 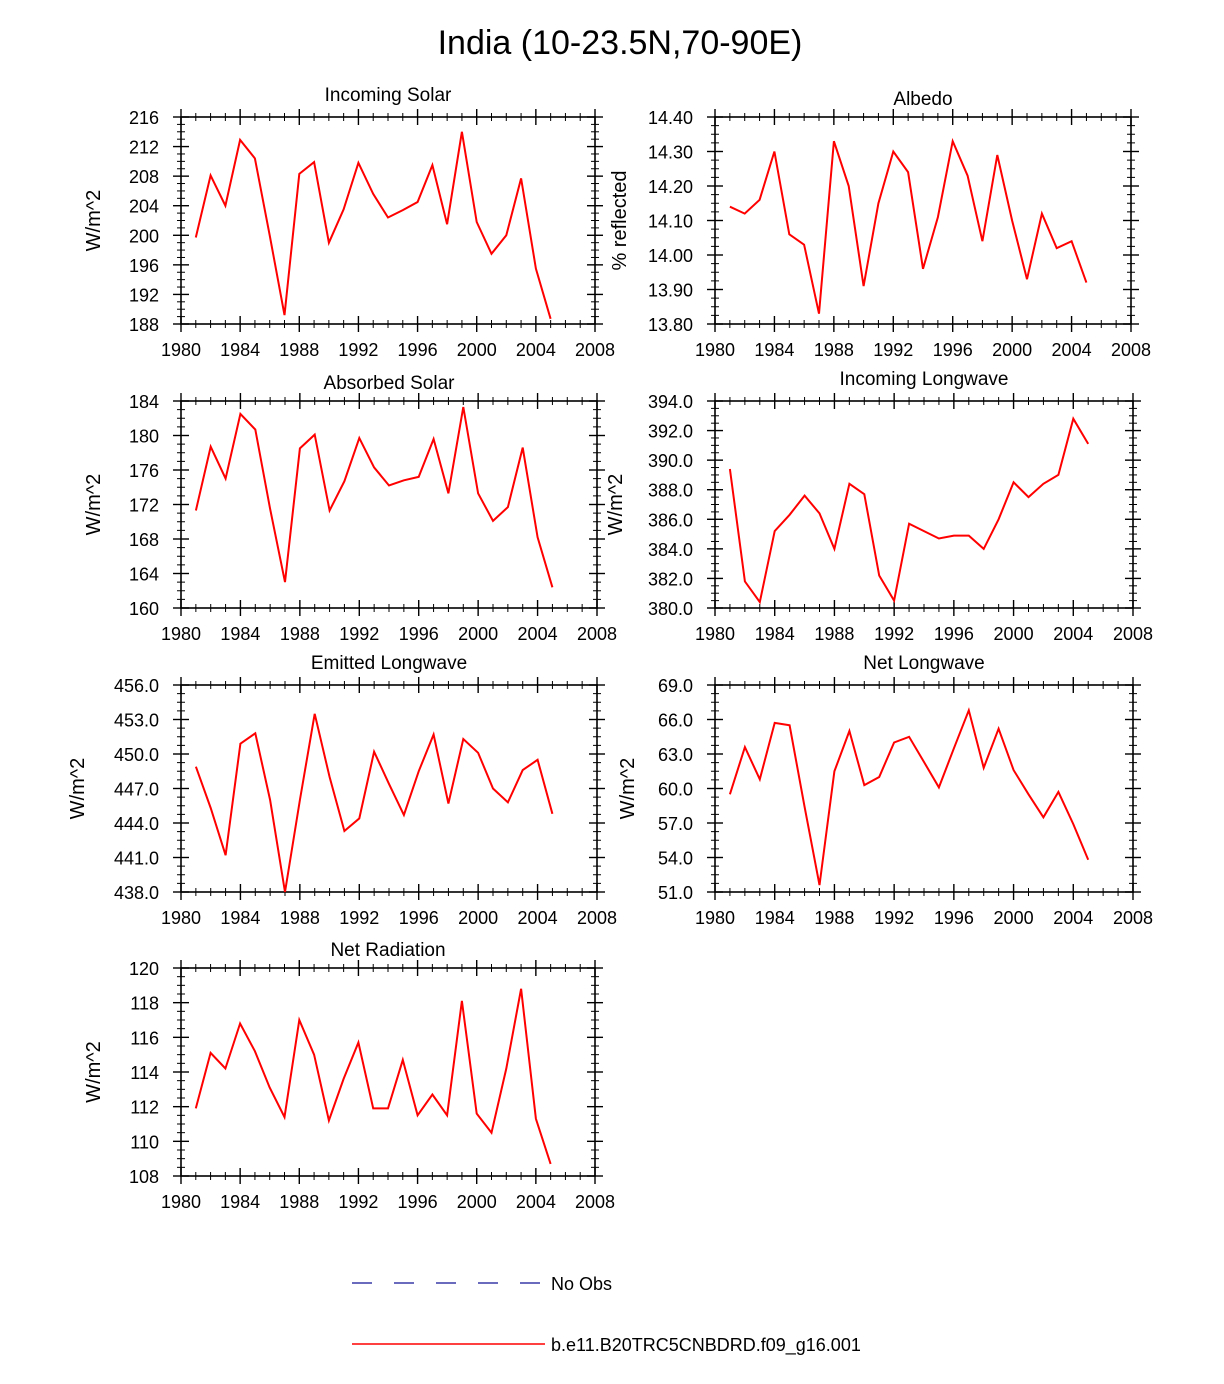 What do you see at coordinates (670, 118) in the screenshot?
I see `albedo-ytick-label: 14.40` at bounding box center [670, 118].